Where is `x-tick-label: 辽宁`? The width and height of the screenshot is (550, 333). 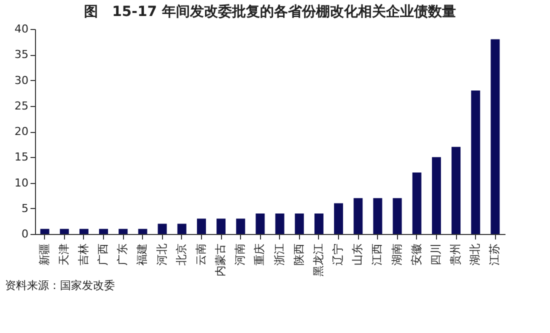 x-tick-label: 辽宁 is located at coordinates (338, 255).